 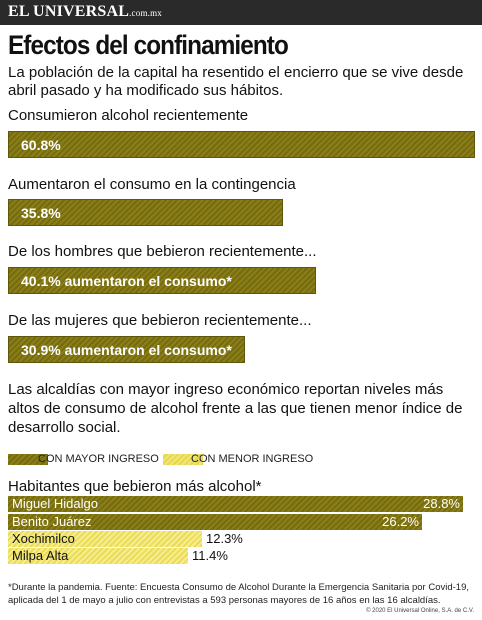 What do you see at coordinates (241, 12) in the screenshot?
I see `header-bar: EL UNIVERSAL.com.mx` at bounding box center [241, 12].